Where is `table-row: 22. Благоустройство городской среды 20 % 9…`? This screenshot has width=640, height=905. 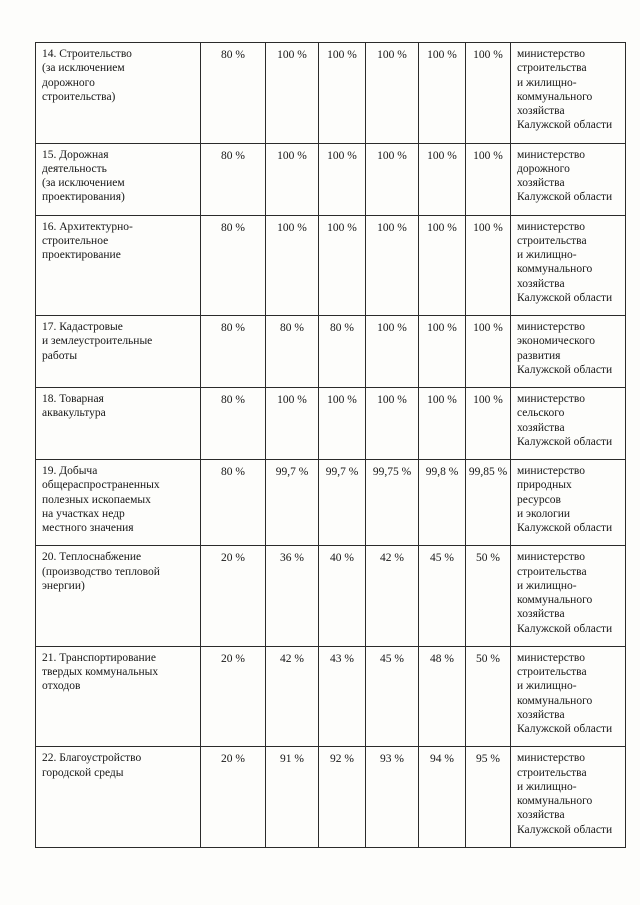 table-row: 22. Благоустройство городской среды 20 % 9… is located at coordinates (330, 797).